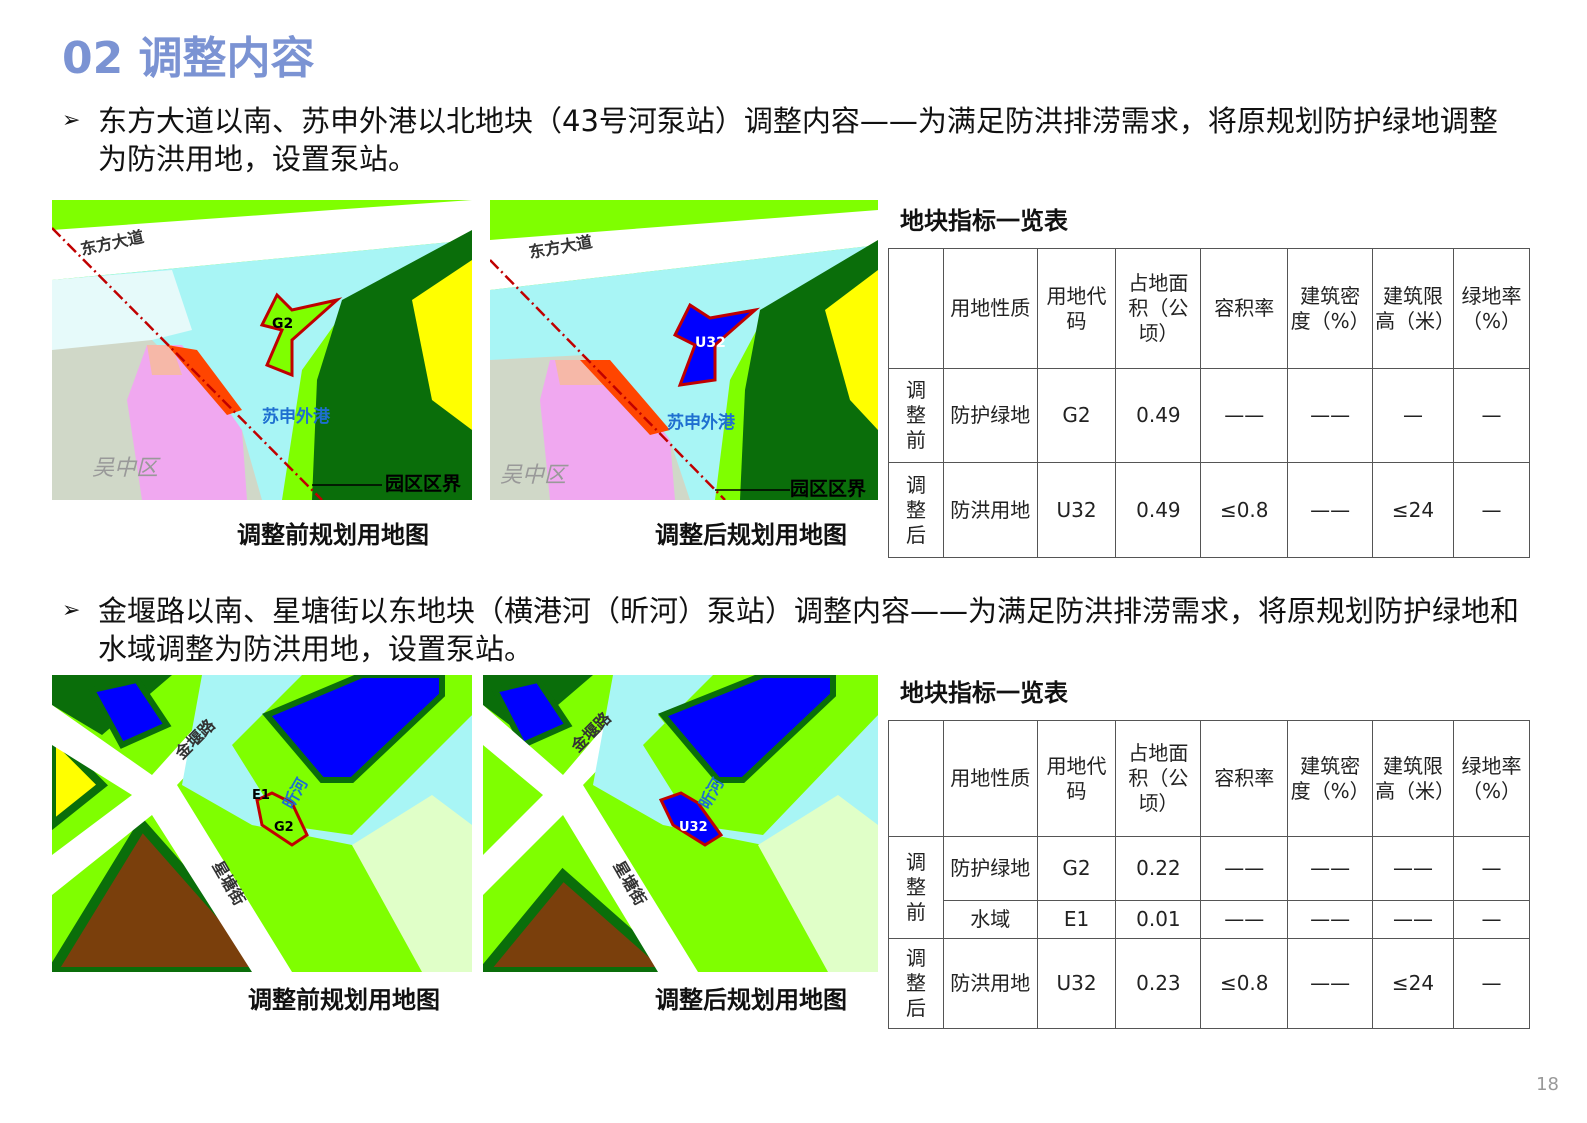 This screenshot has height=1123, width=1587. Describe the element at coordinates (284, 827) in the screenshot. I see `plot2-label: G2` at that location.